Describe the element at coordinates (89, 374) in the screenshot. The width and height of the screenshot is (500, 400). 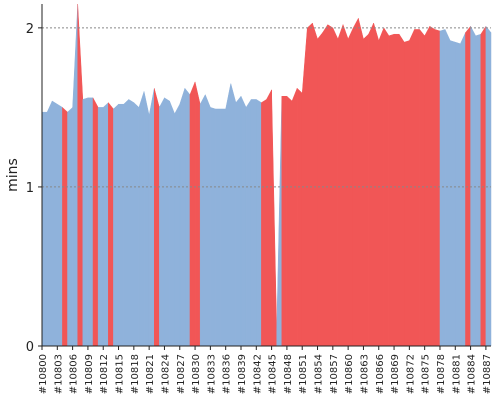
I see `x-tick-label: #10809` at that location.